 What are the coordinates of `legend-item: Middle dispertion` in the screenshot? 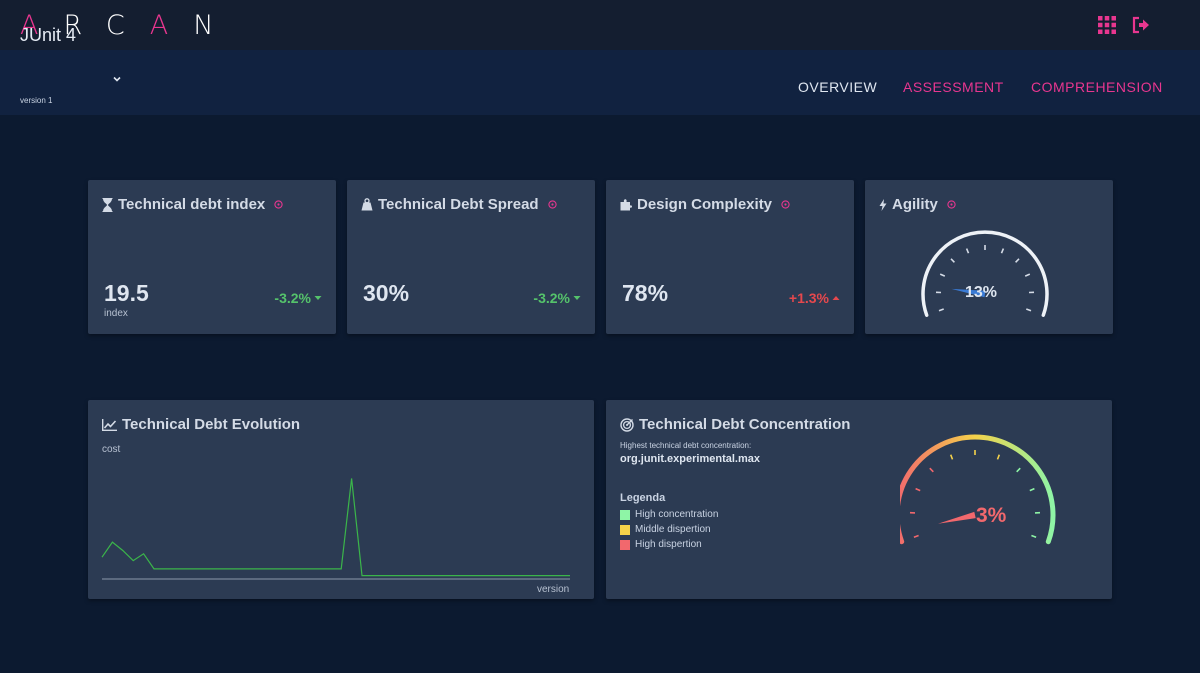 It's located at (665, 529).